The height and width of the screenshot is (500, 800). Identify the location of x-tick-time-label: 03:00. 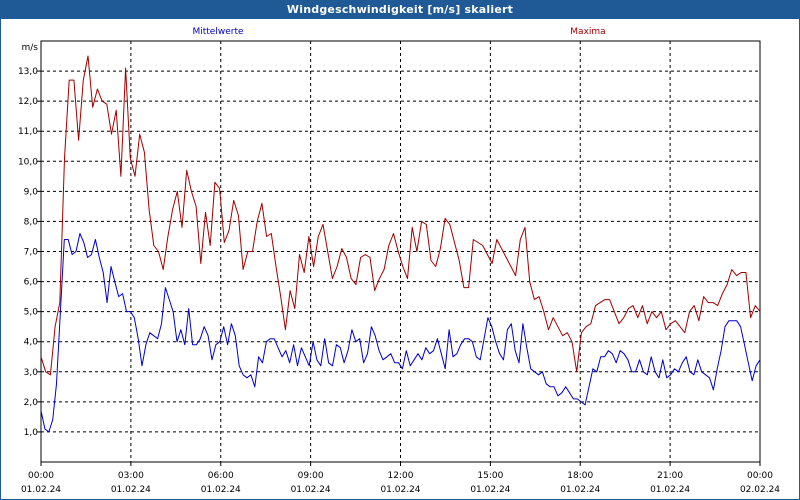
(131, 476).